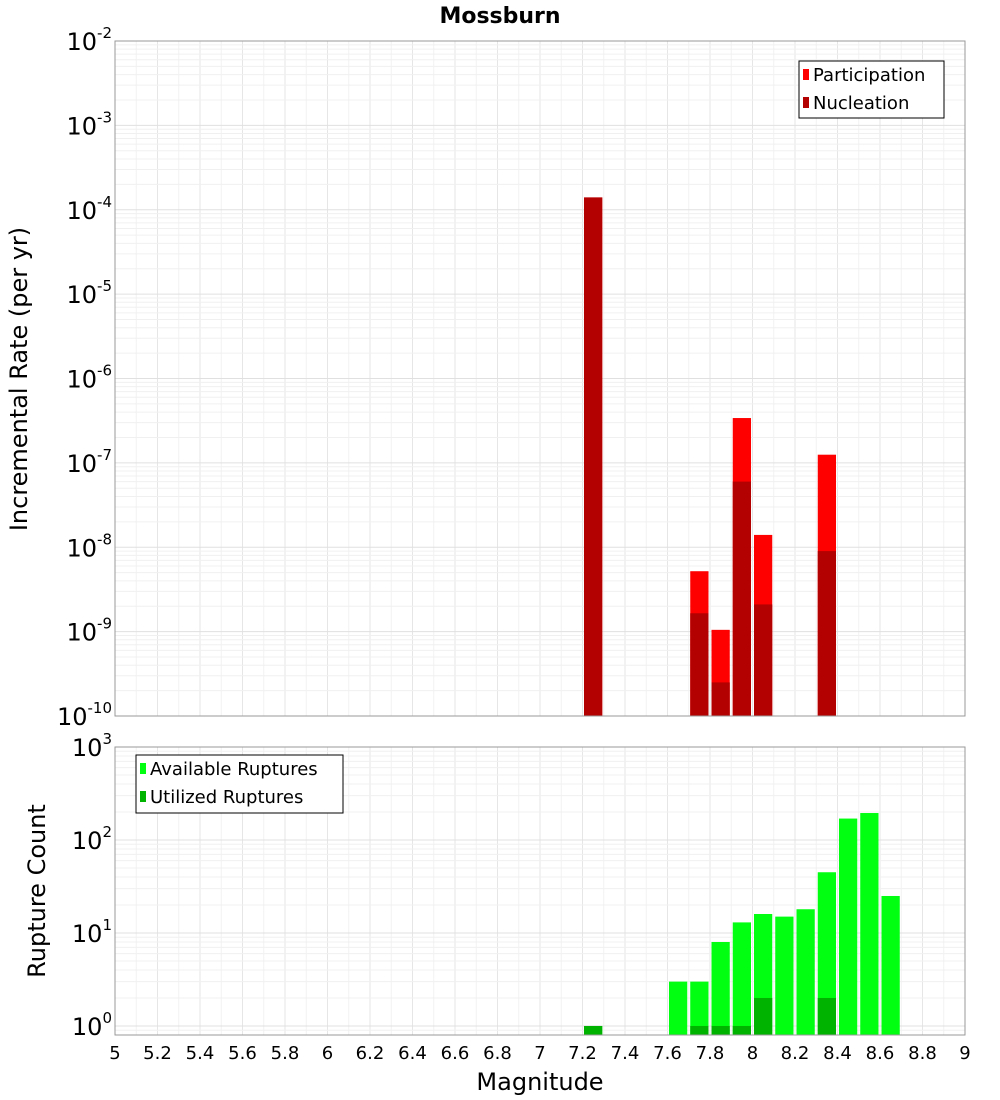 This screenshot has width=1000, height=1100. What do you see at coordinates (922, 1053) in the screenshot?
I see `x-tick-label: 8.8` at bounding box center [922, 1053].